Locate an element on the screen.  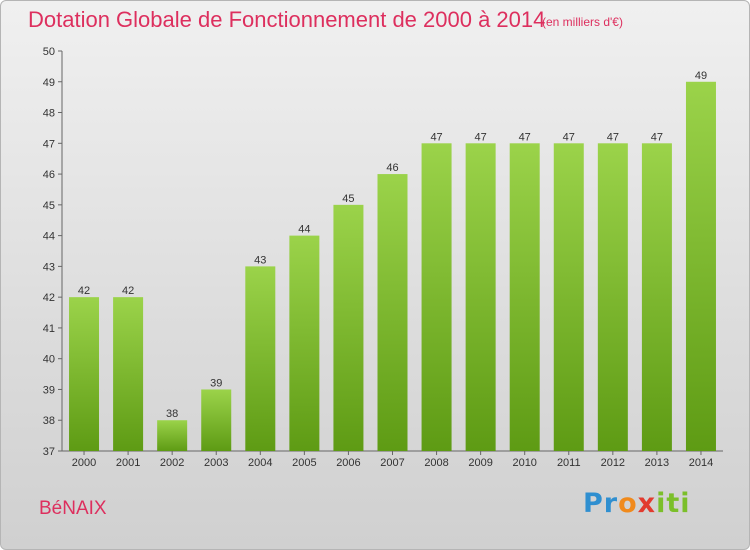
x-tick-label: 2005 is located at coordinates (304, 463).